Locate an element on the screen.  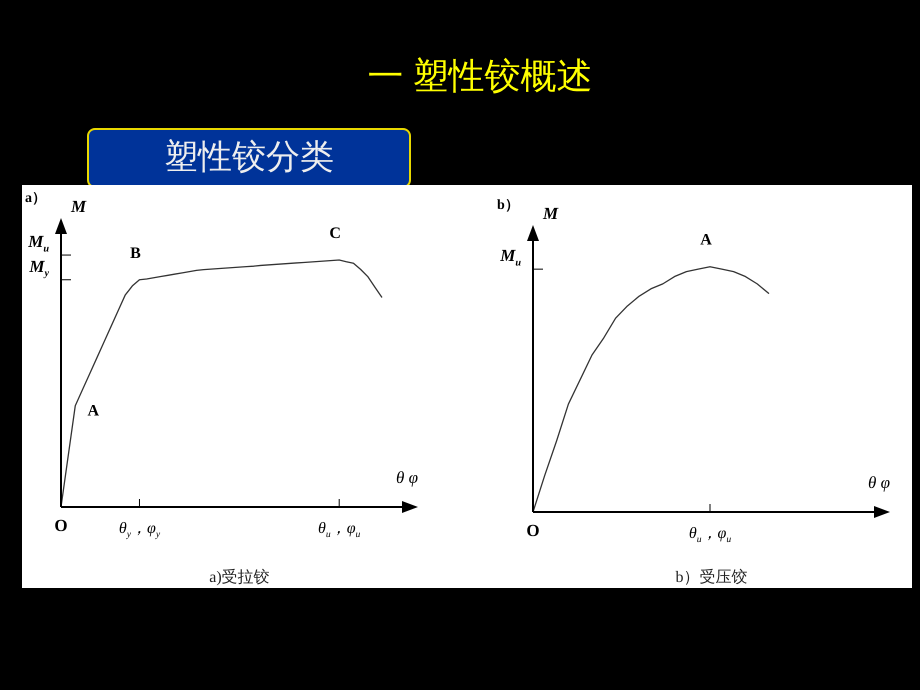
annotation: B is located at coordinates (136, 253).